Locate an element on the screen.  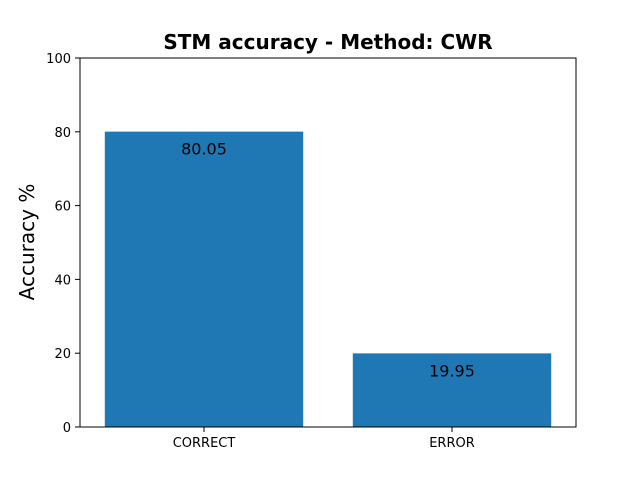
data-label-correct: 80.05 is located at coordinates (204, 149).